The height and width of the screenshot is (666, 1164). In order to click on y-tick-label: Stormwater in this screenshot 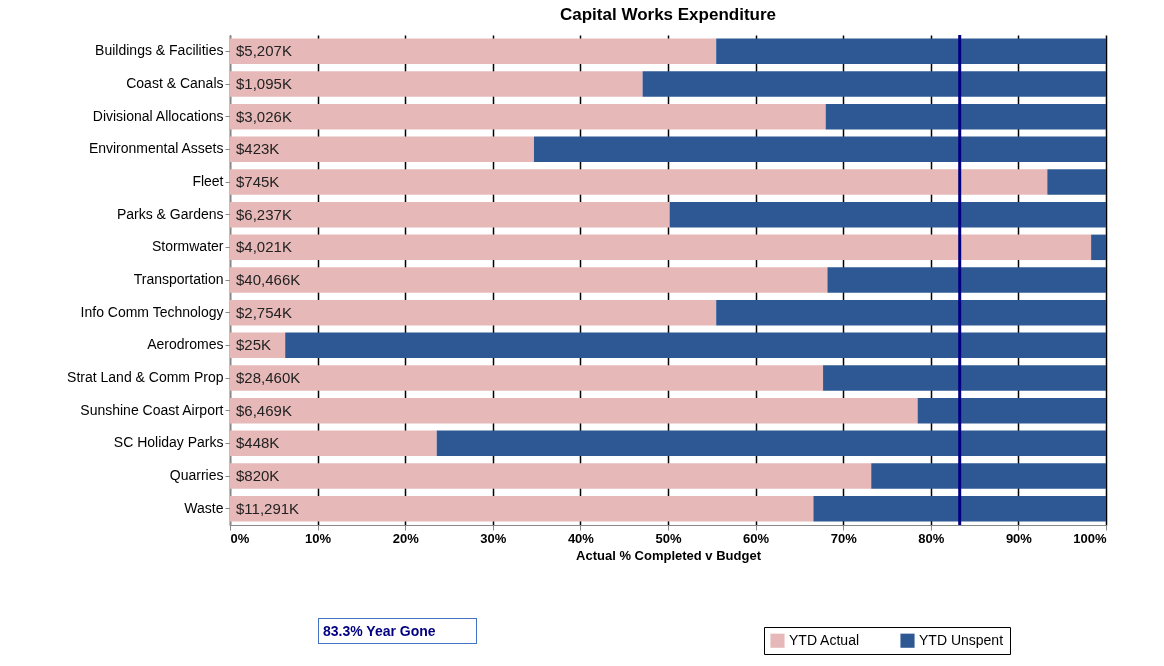, I will do `click(187, 246)`.